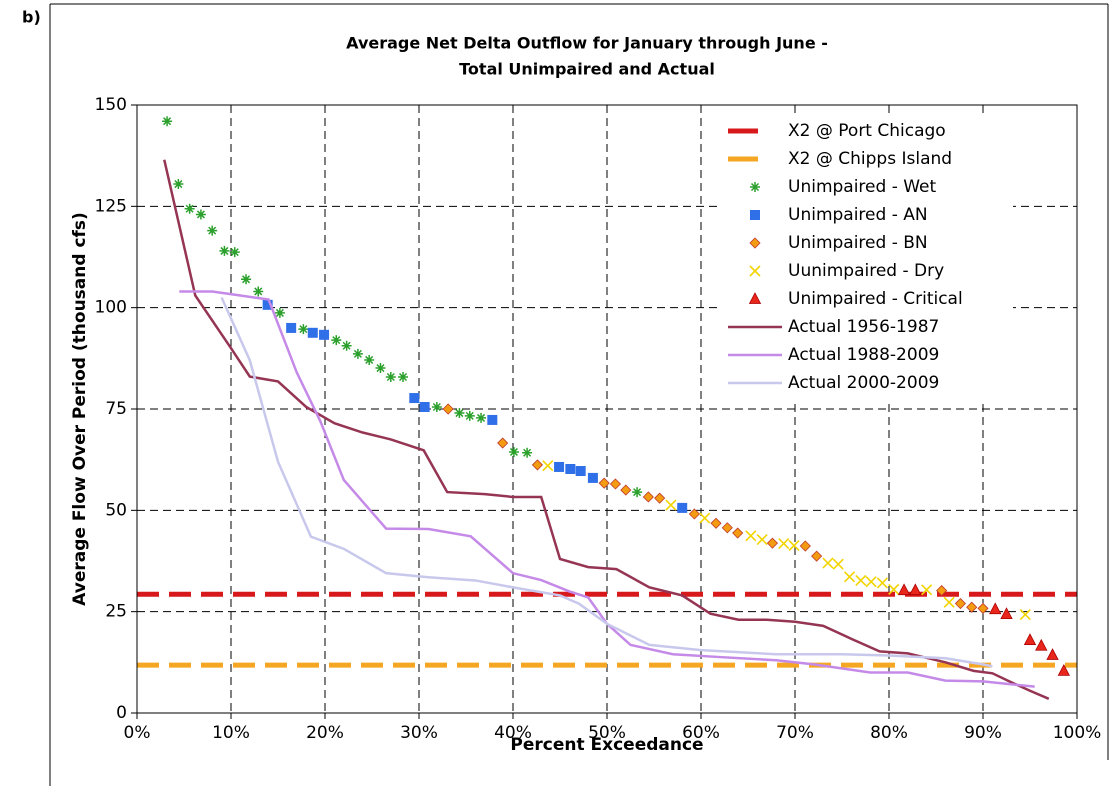  What do you see at coordinates (513, 733) in the screenshot?
I see `x-tick-label: 40%` at bounding box center [513, 733].